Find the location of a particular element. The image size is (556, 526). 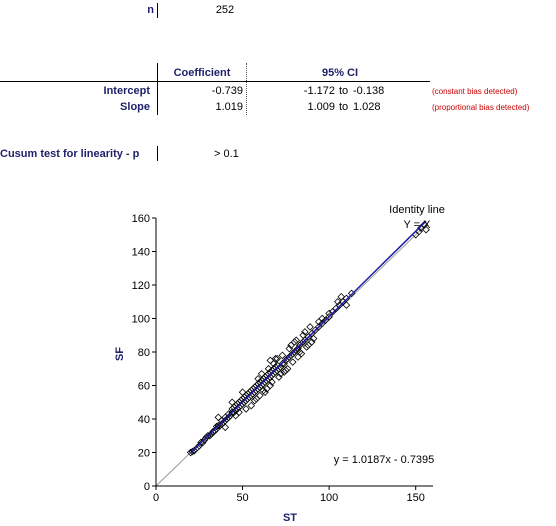

col-header-coefficient: Coefficient is located at coordinates (202, 73).